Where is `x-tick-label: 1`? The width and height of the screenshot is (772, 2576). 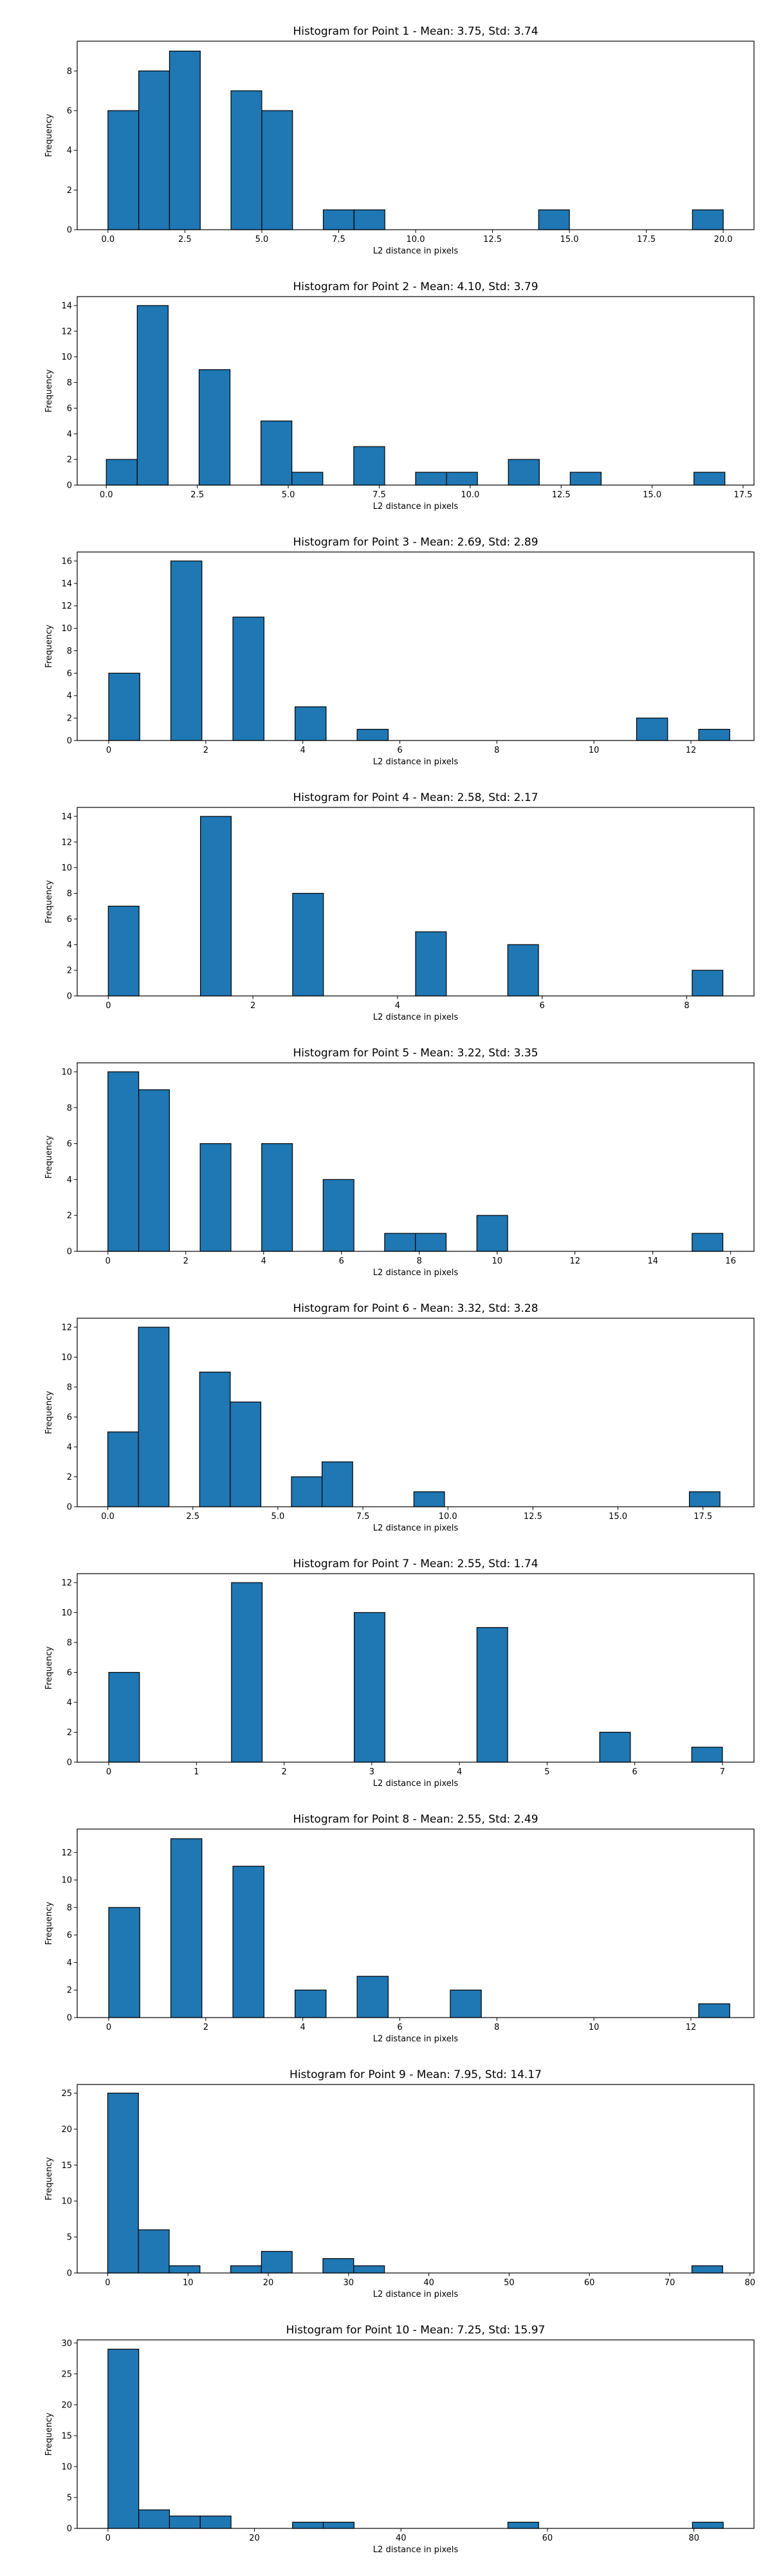 x-tick-label: 1 is located at coordinates (196, 1772).